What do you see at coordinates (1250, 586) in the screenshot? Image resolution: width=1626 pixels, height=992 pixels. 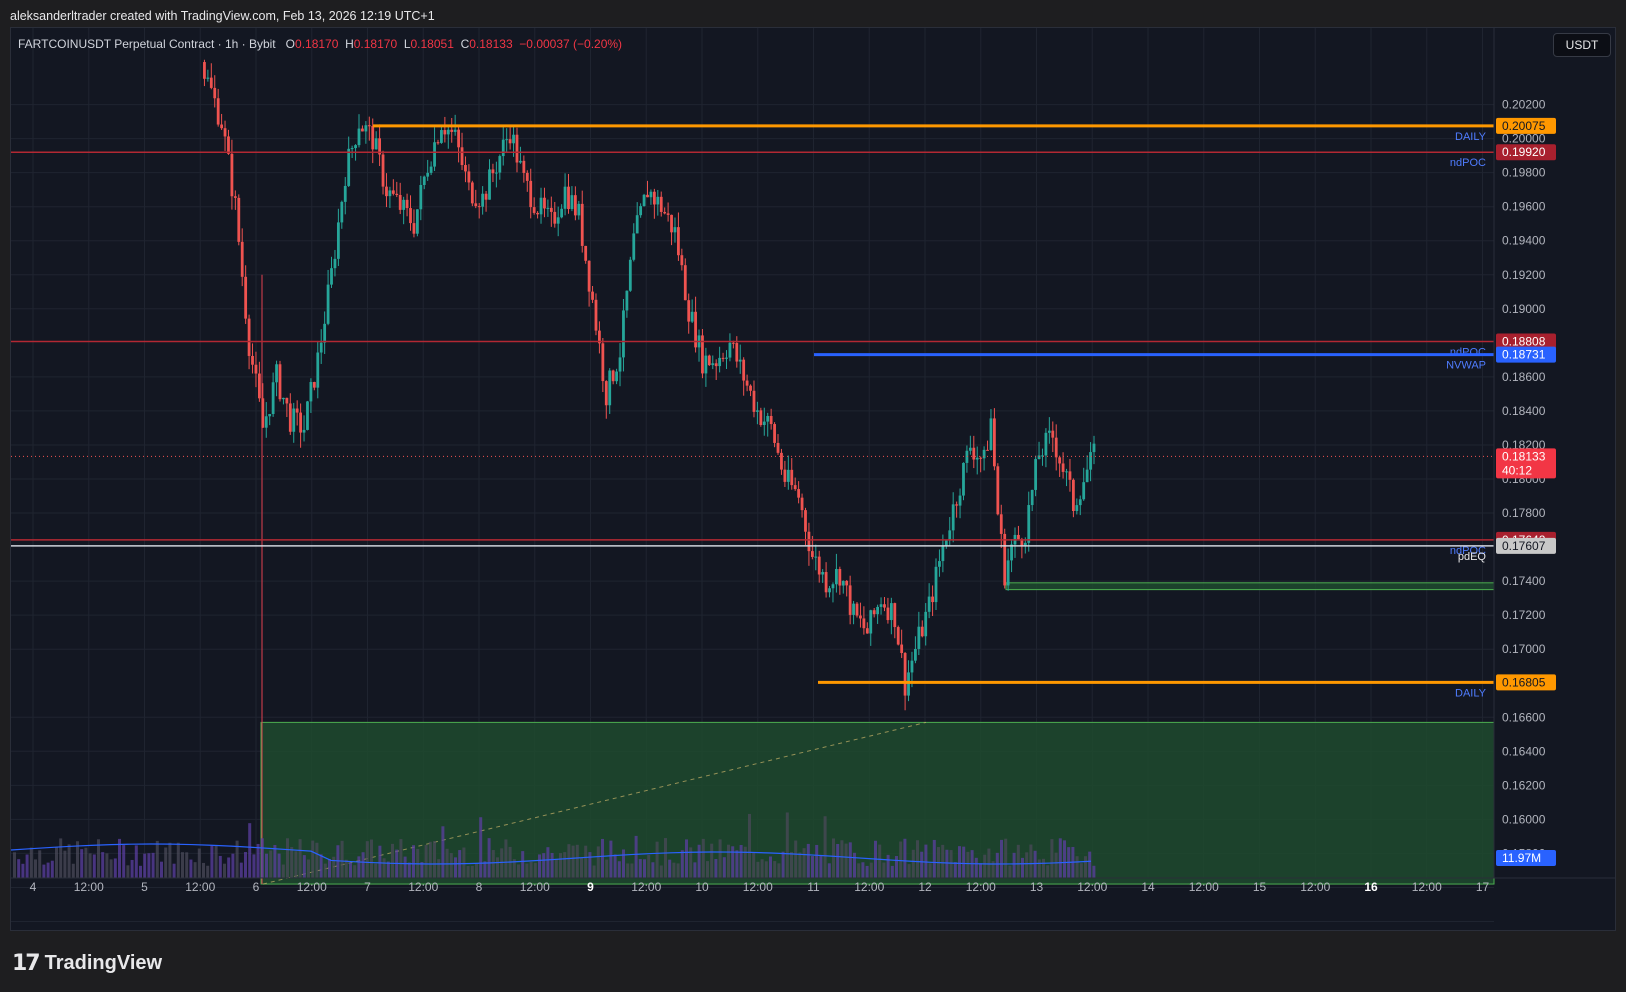 I see `demand-zone` at bounding box center [1250, 586].